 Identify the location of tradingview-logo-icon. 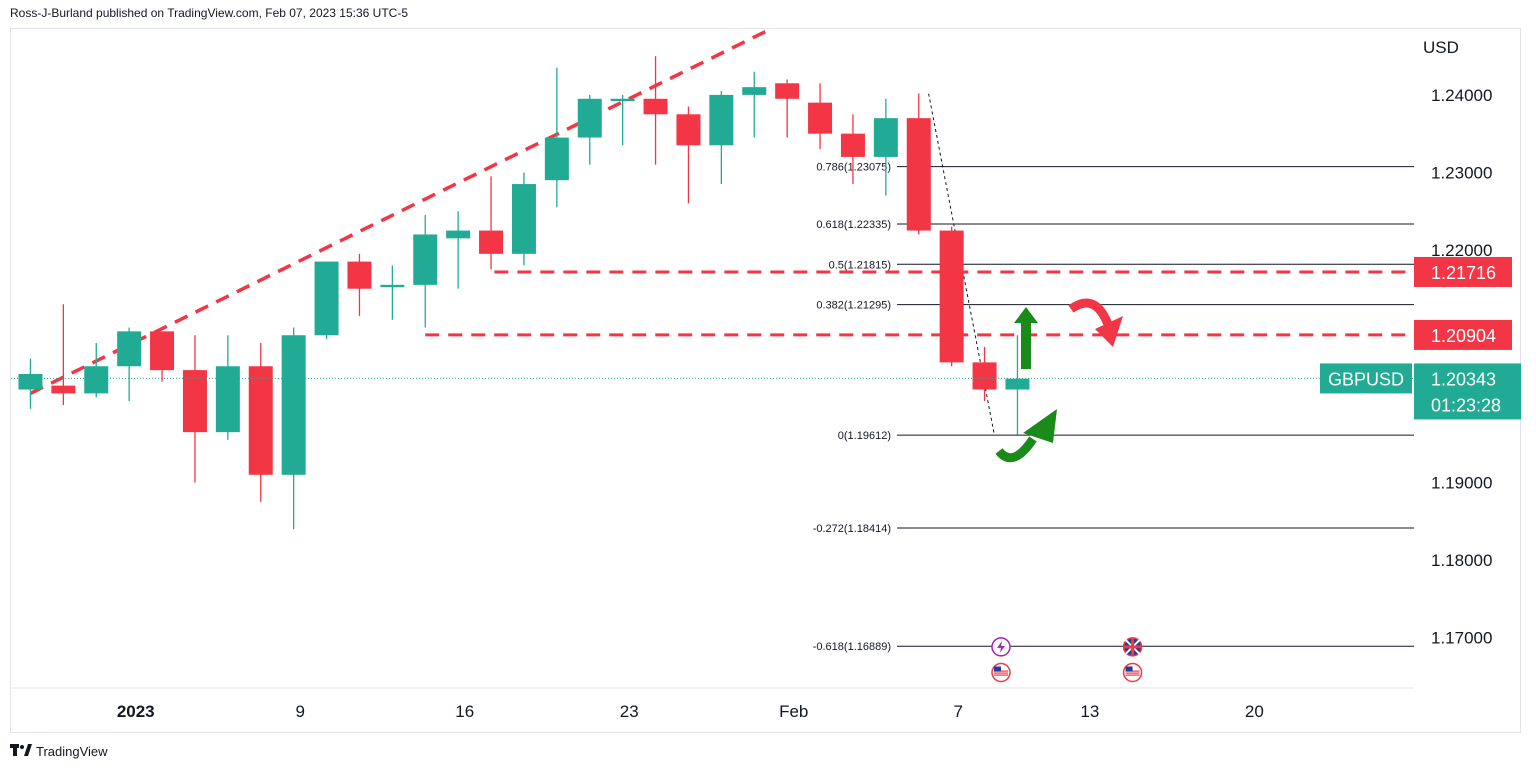
(21, 751).